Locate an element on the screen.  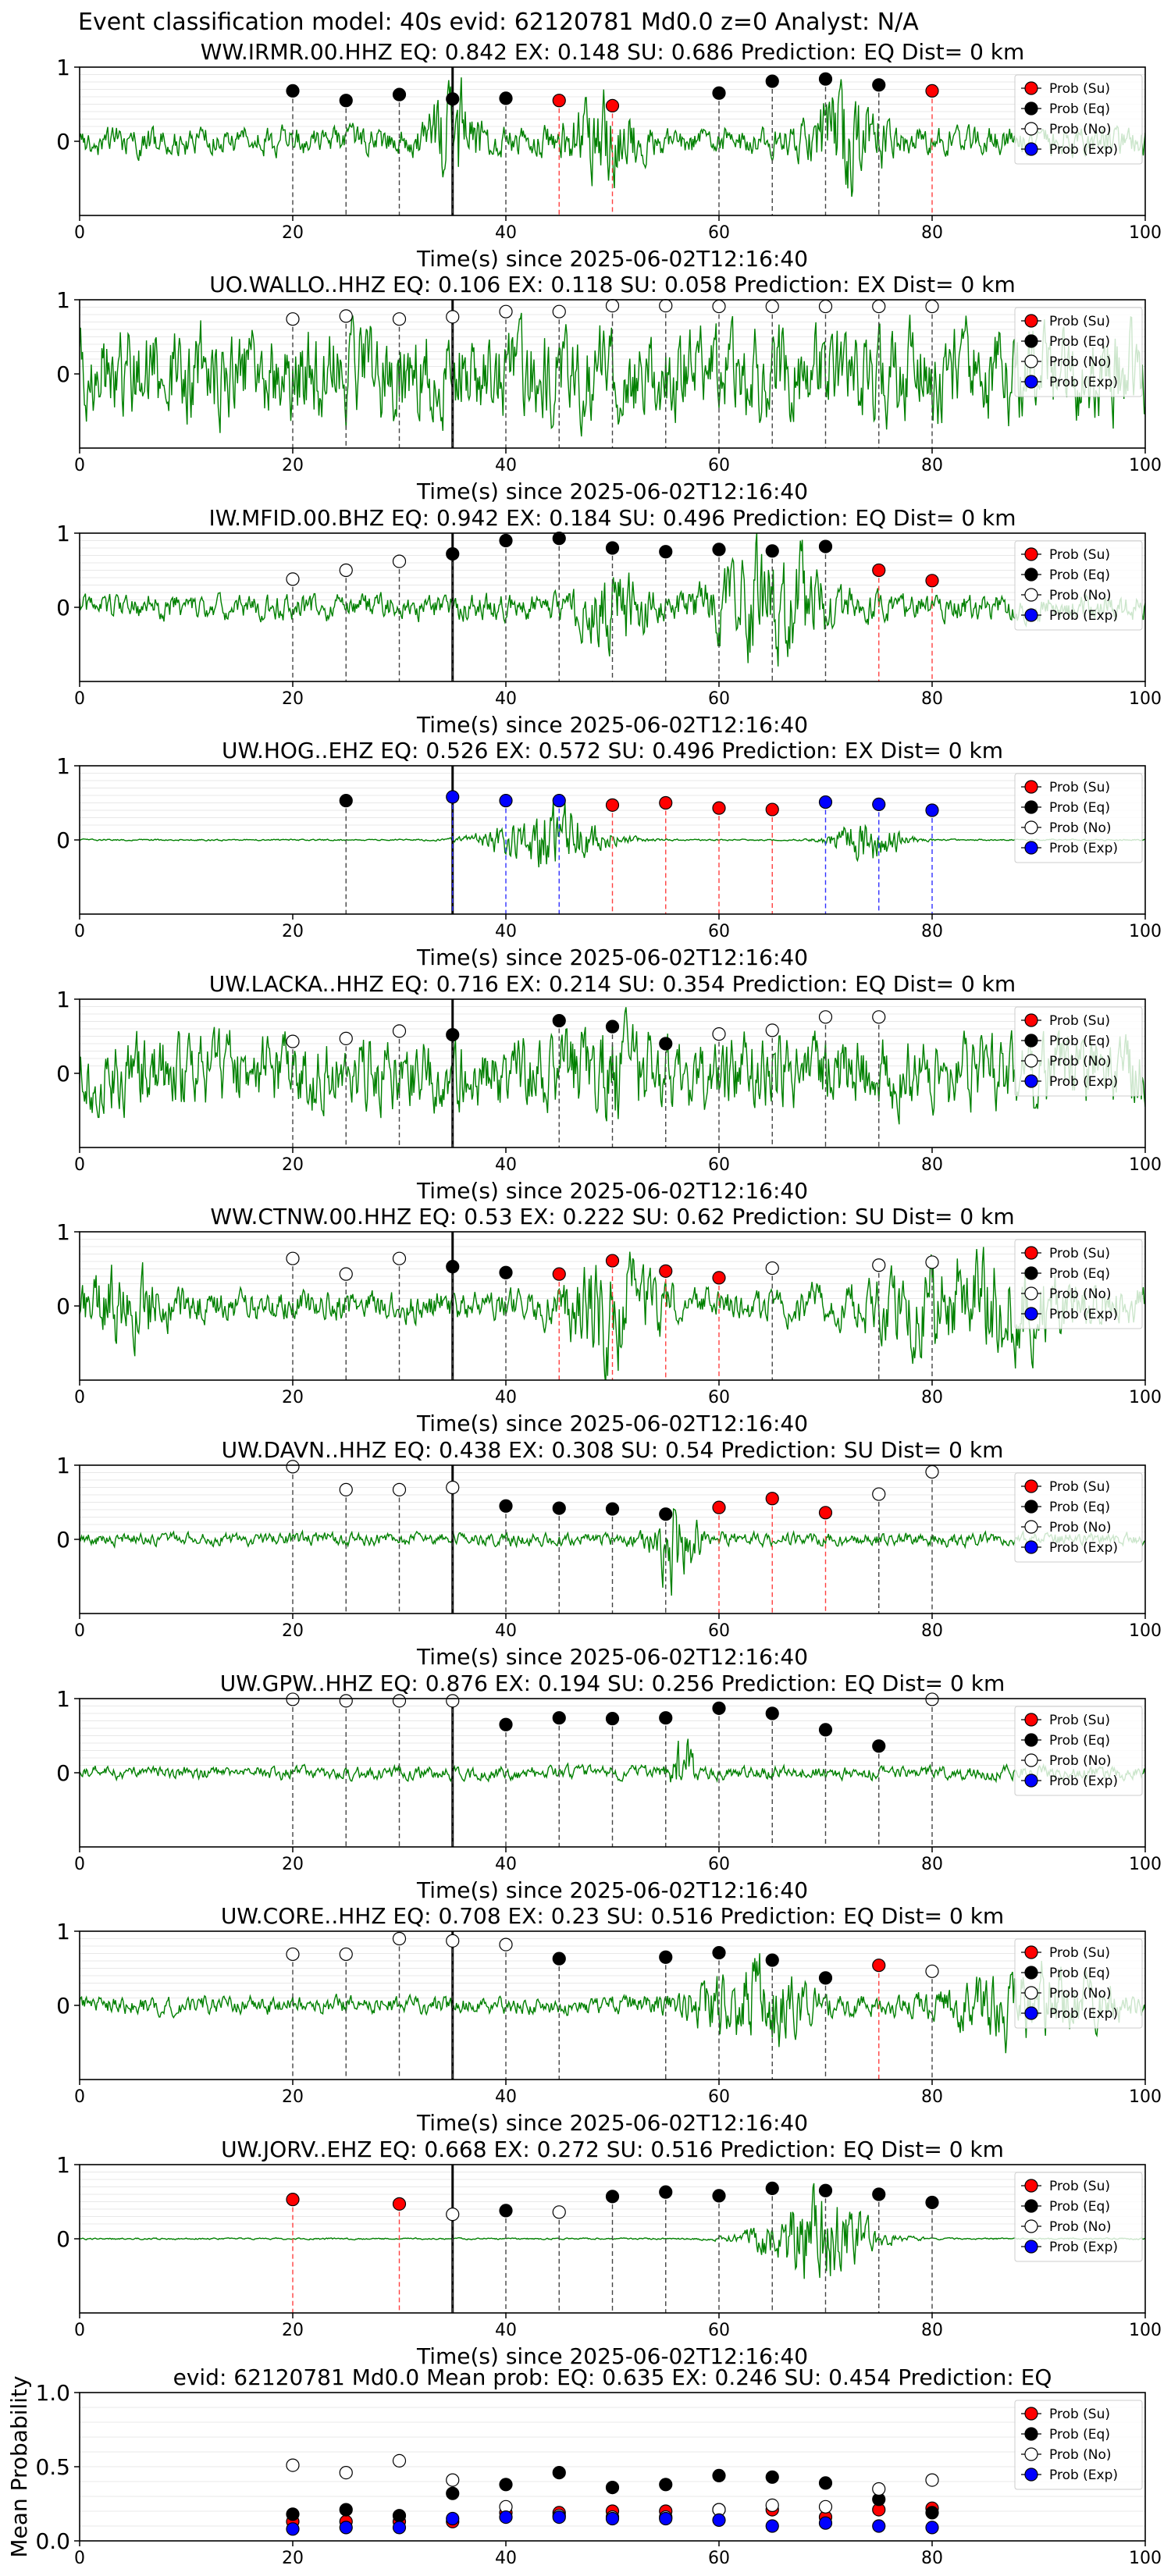
y-axis-label: Mean Probability is located at coordinates (19, 2466).